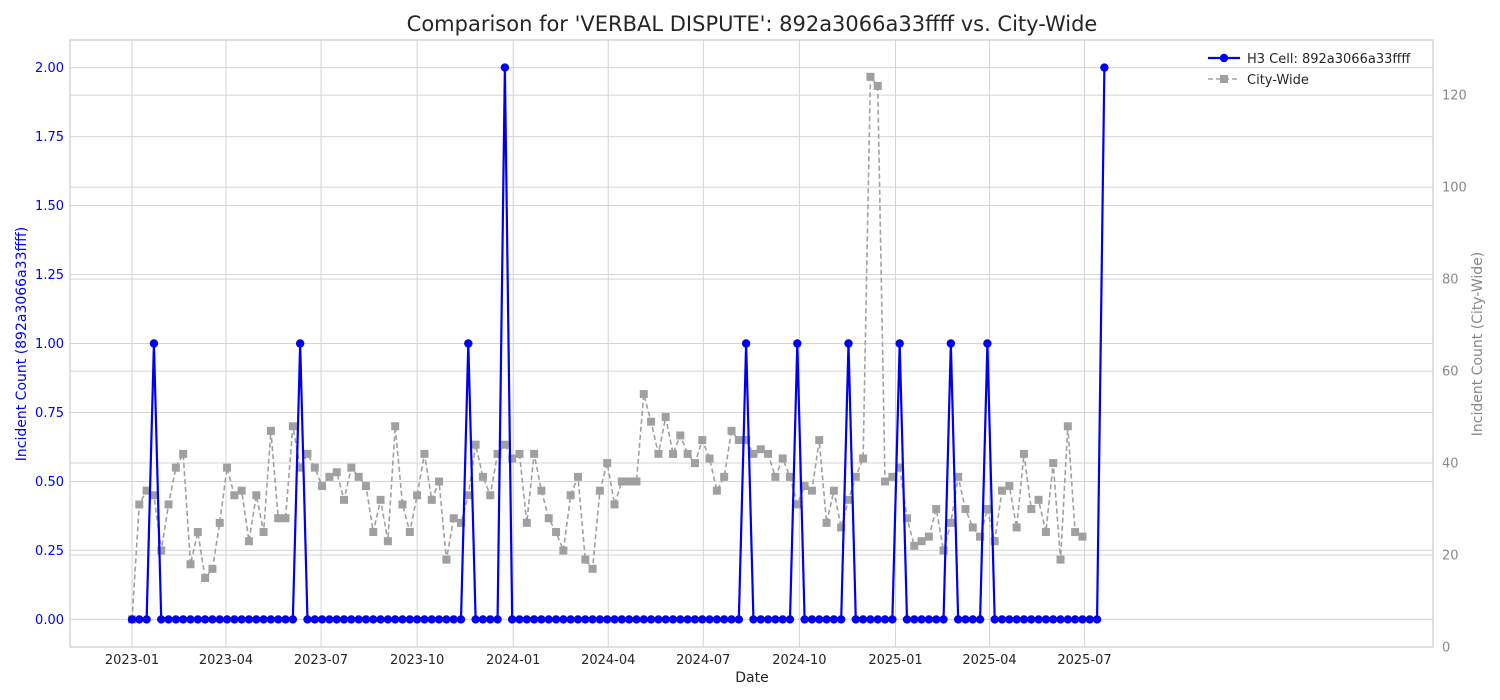  Describe the element at coordinates (49, 344) in the screenshot. I see `left-axis-ticks: 0.00 0.25 0.50 0.75 1.00 1.25 1.50 1.75 2.00` at that location.